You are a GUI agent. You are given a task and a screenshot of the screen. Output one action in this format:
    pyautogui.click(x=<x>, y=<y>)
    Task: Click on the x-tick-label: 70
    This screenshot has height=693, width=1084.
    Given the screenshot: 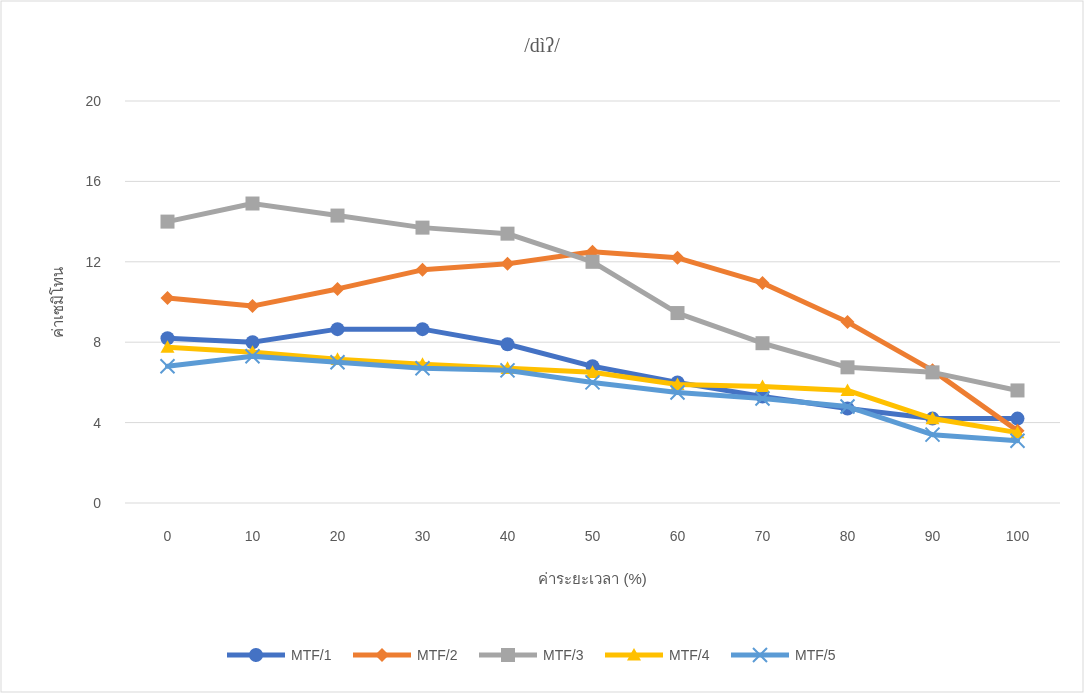 What is the action you would take?
    pyautogui.click(x=762, y=536)
    